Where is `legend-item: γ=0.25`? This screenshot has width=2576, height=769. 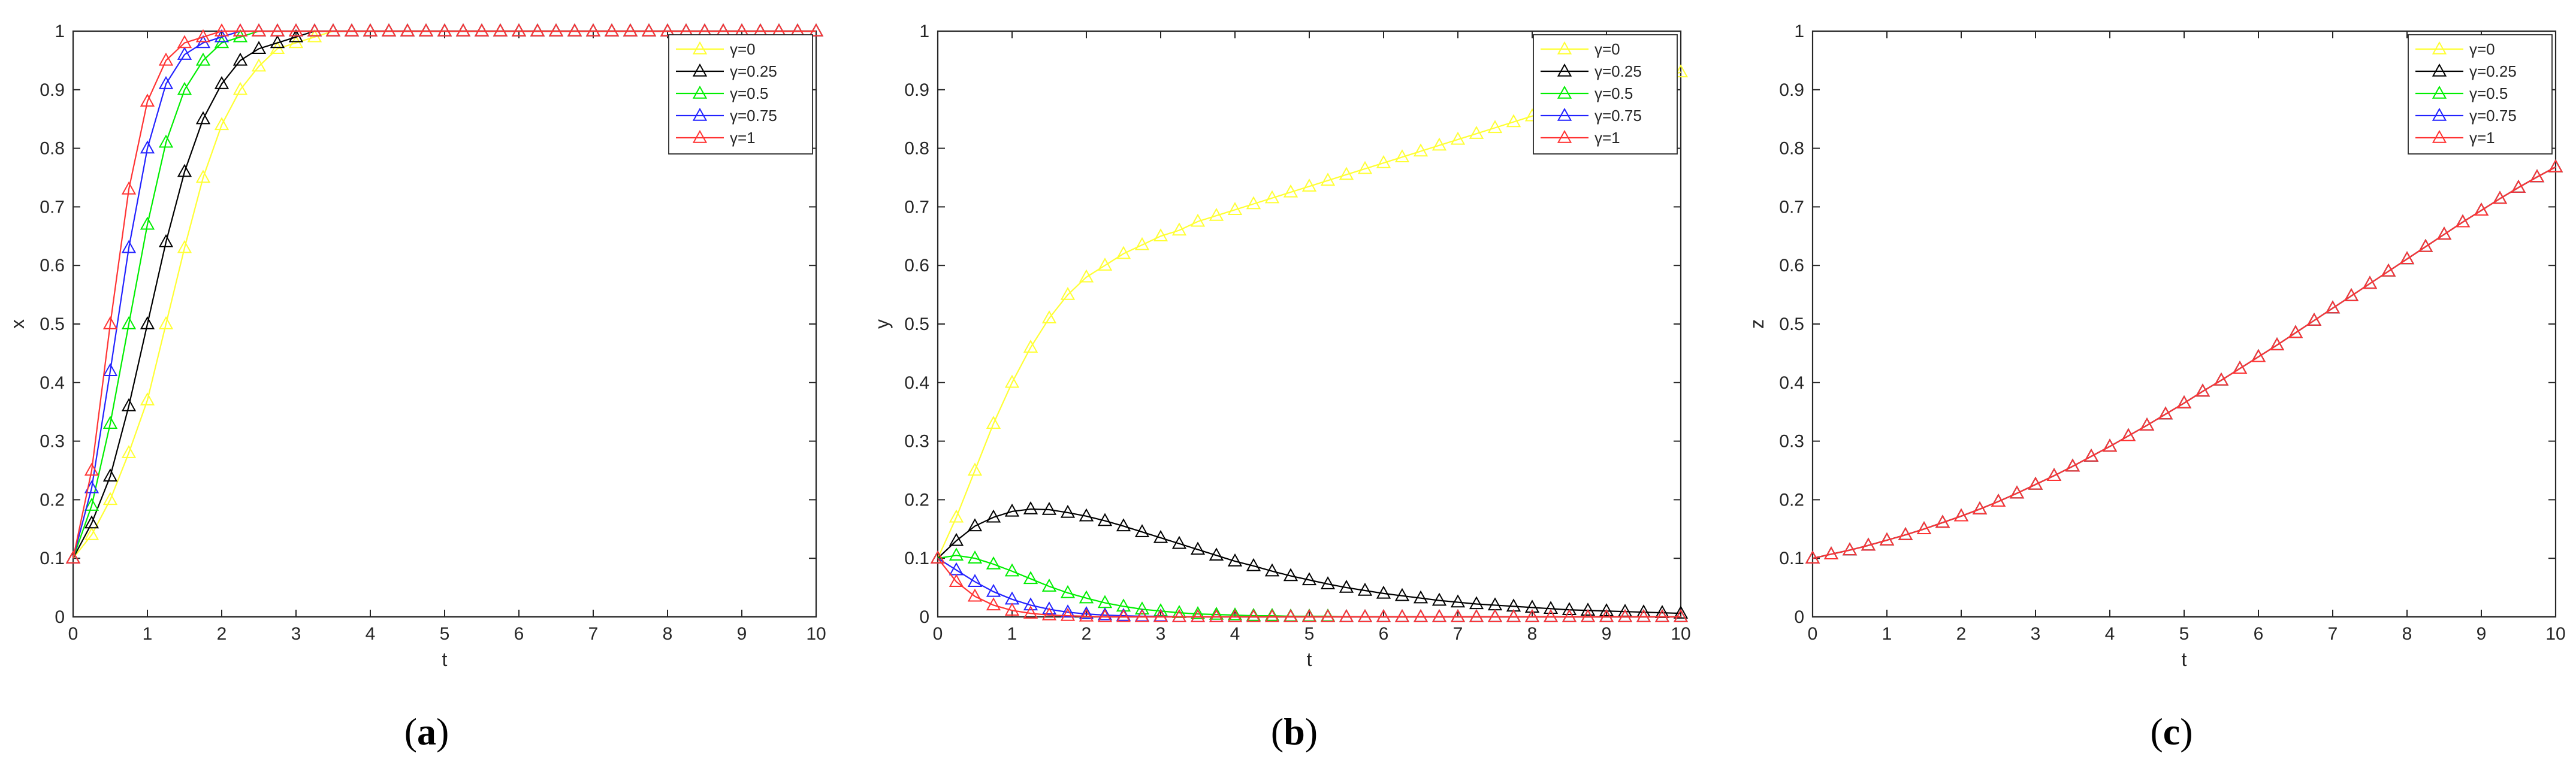 legend-item: γ=0.25 is located at coordinates (2466, 71).